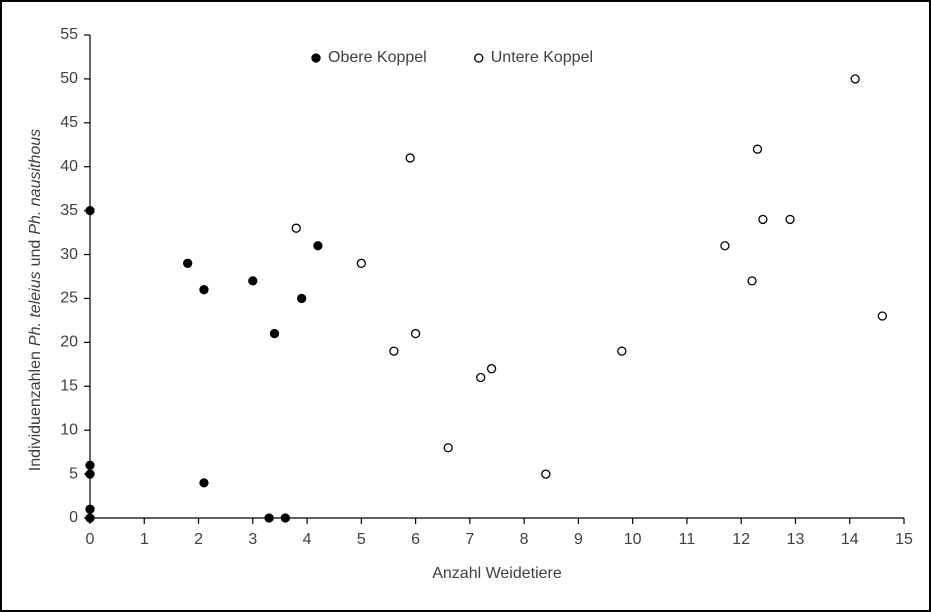  What do you see at coordinates (73, 517) in the screenshot?
I see `y-tick-label: 0` at bounding box center [73, 517].